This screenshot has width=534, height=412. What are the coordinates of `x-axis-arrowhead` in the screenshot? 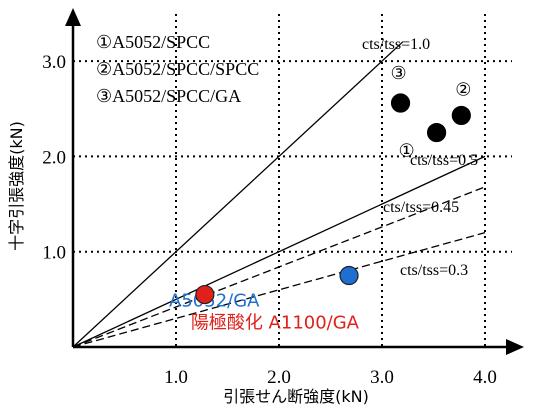 It's located at (515, 347).